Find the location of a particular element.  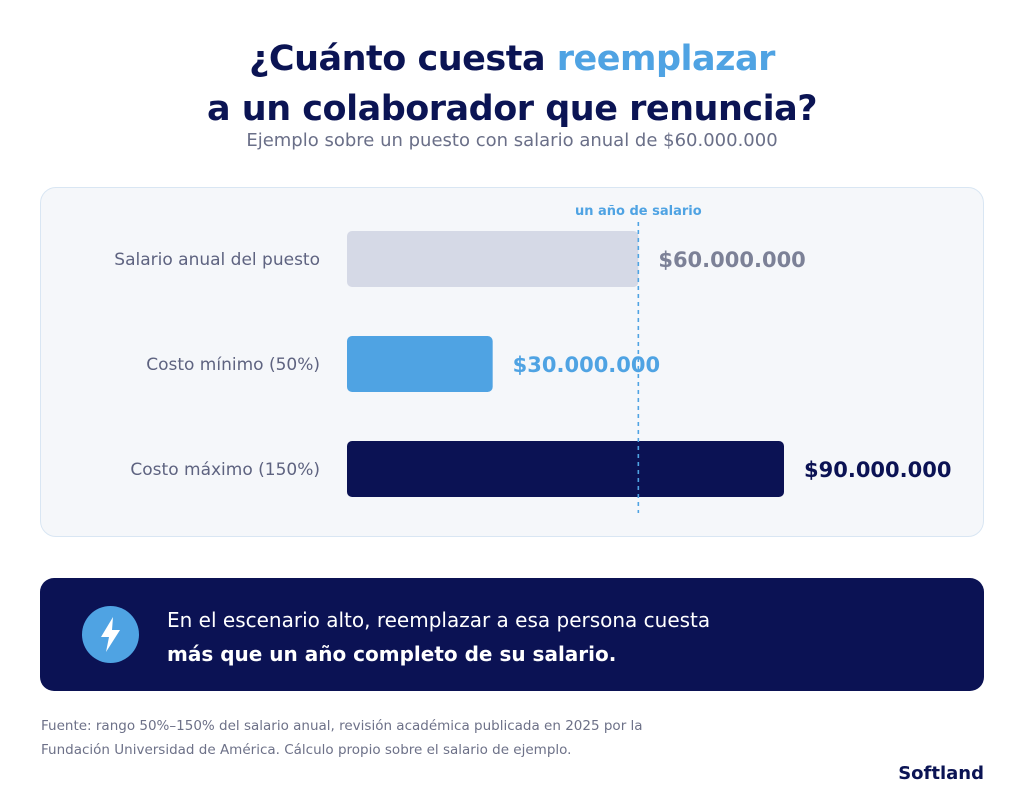

data-label: $90.000.000 is located at coordinates (877, 470).